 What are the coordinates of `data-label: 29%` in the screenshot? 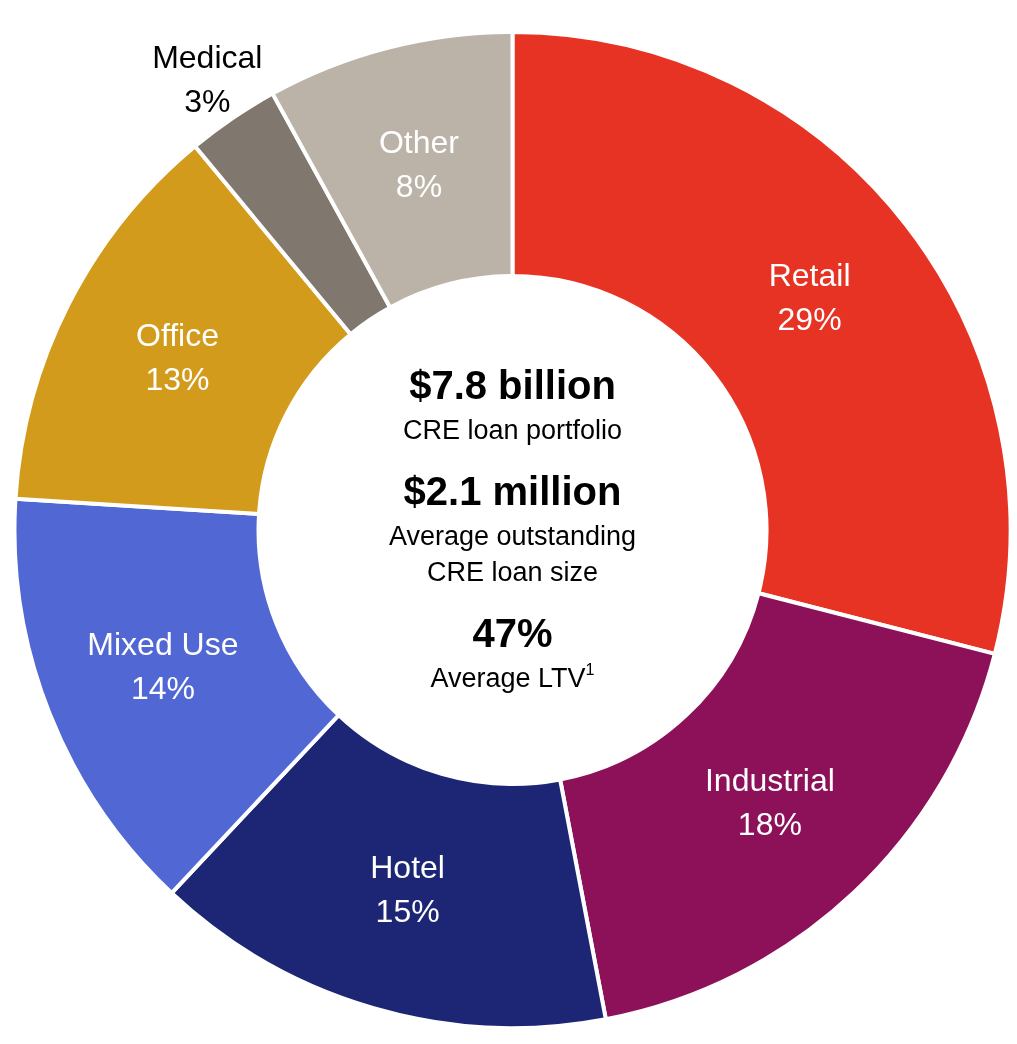 It's located at (809, 319).